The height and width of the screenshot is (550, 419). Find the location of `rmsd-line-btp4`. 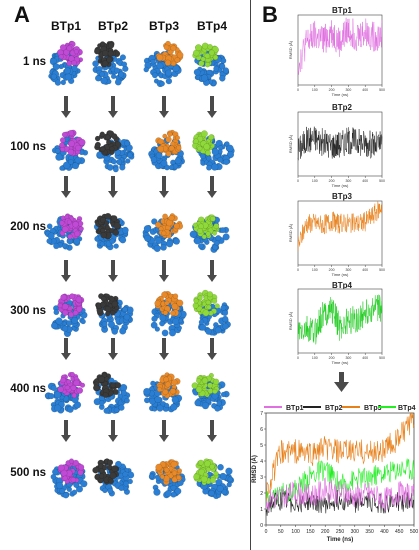

rmsd-line-btp4 is located at coordinates (340, 319).